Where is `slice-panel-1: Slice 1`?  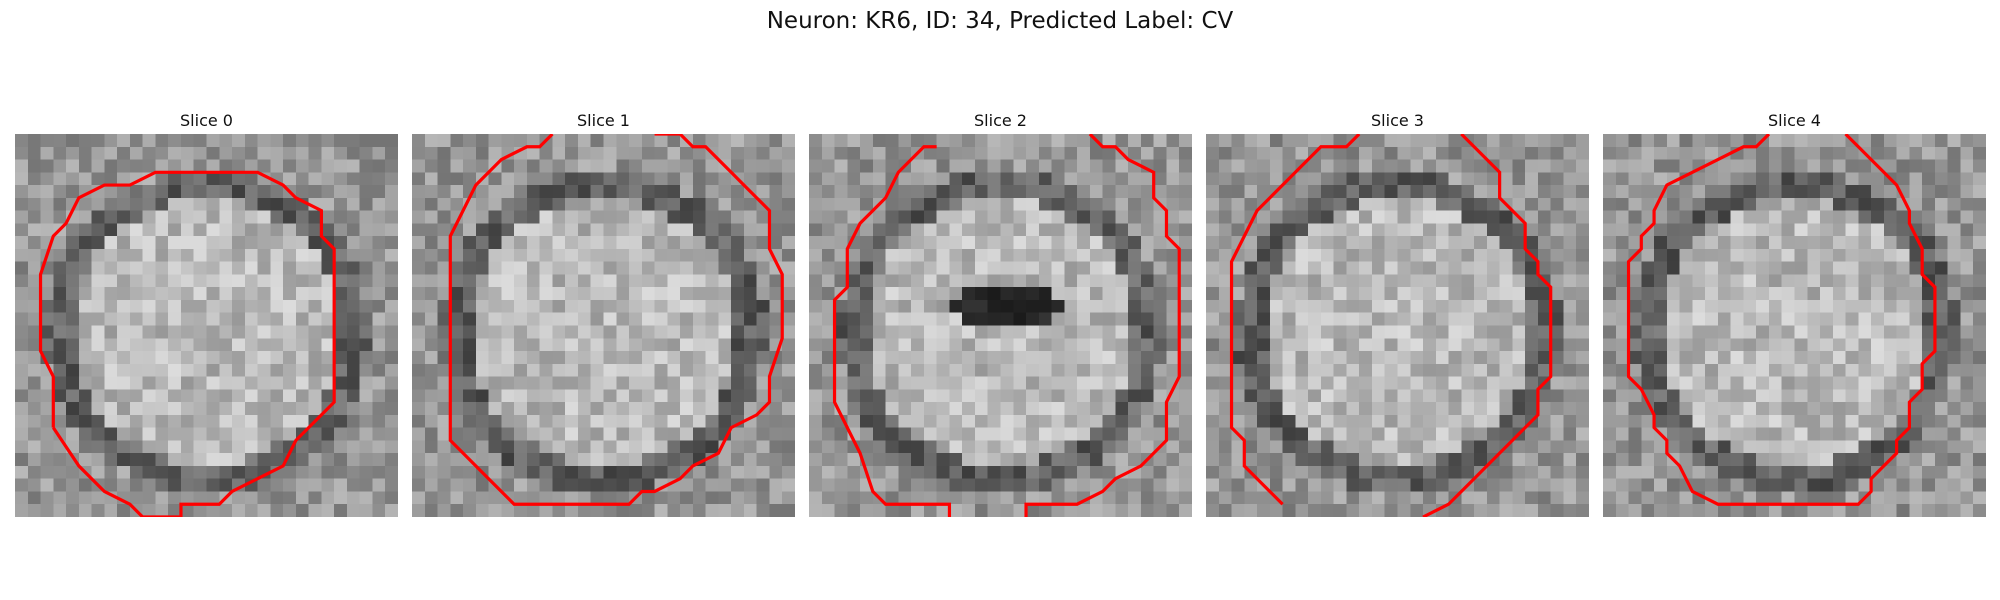 slice-panel-1: Slice 1 is located at coordinates (603, 312).